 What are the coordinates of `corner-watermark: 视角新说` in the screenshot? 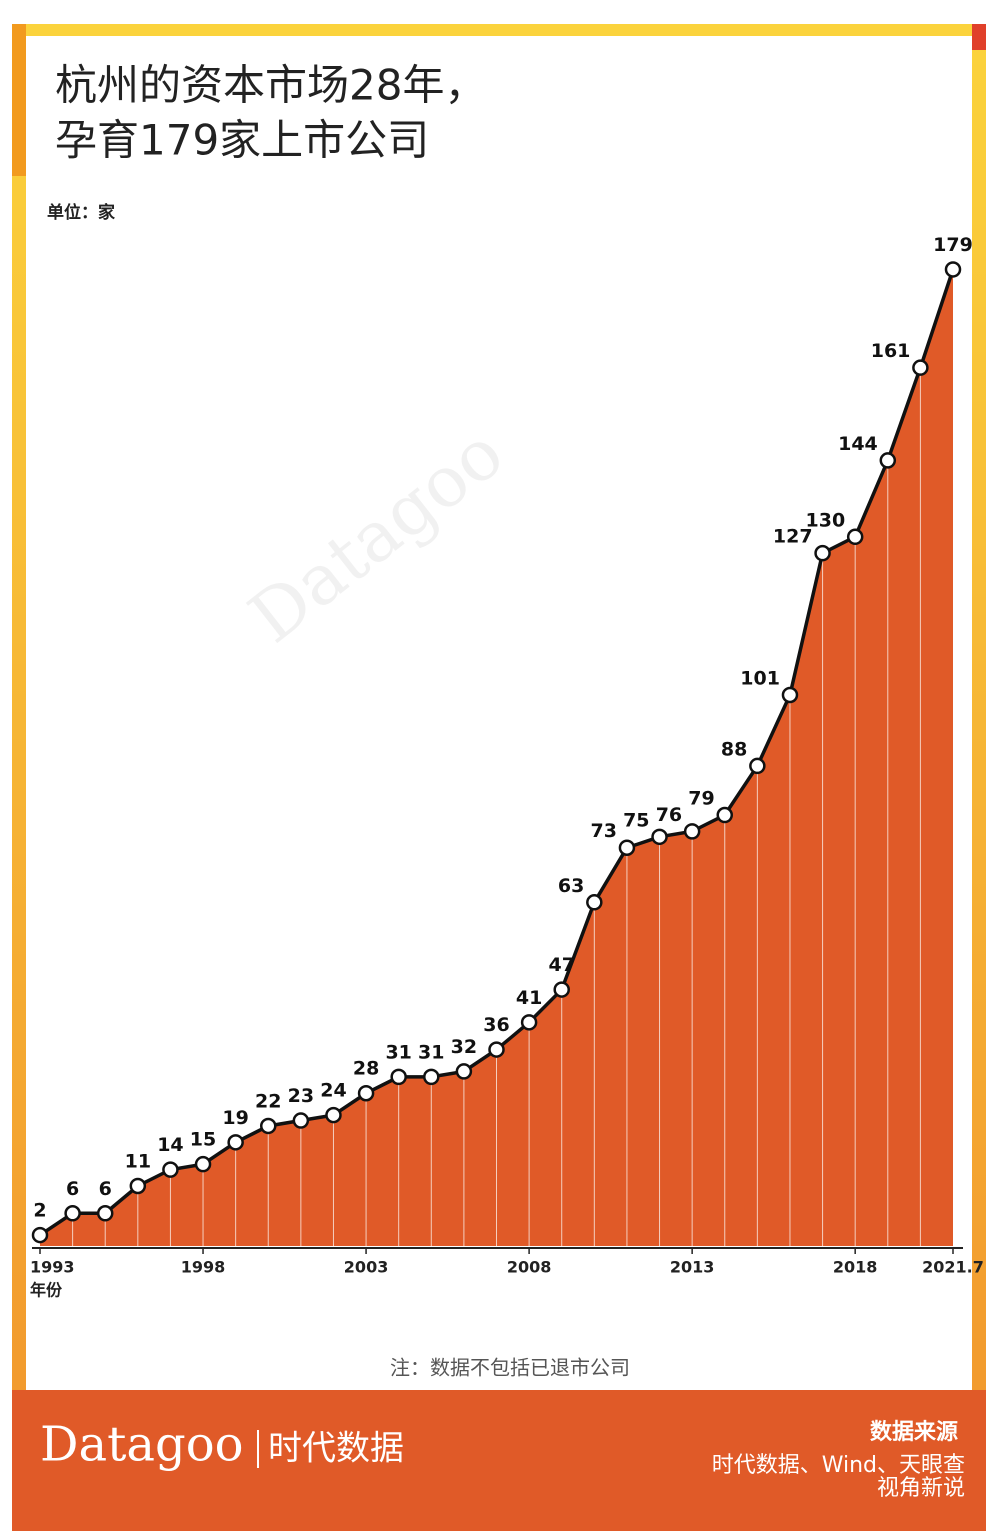 It's located at (921, 1488).